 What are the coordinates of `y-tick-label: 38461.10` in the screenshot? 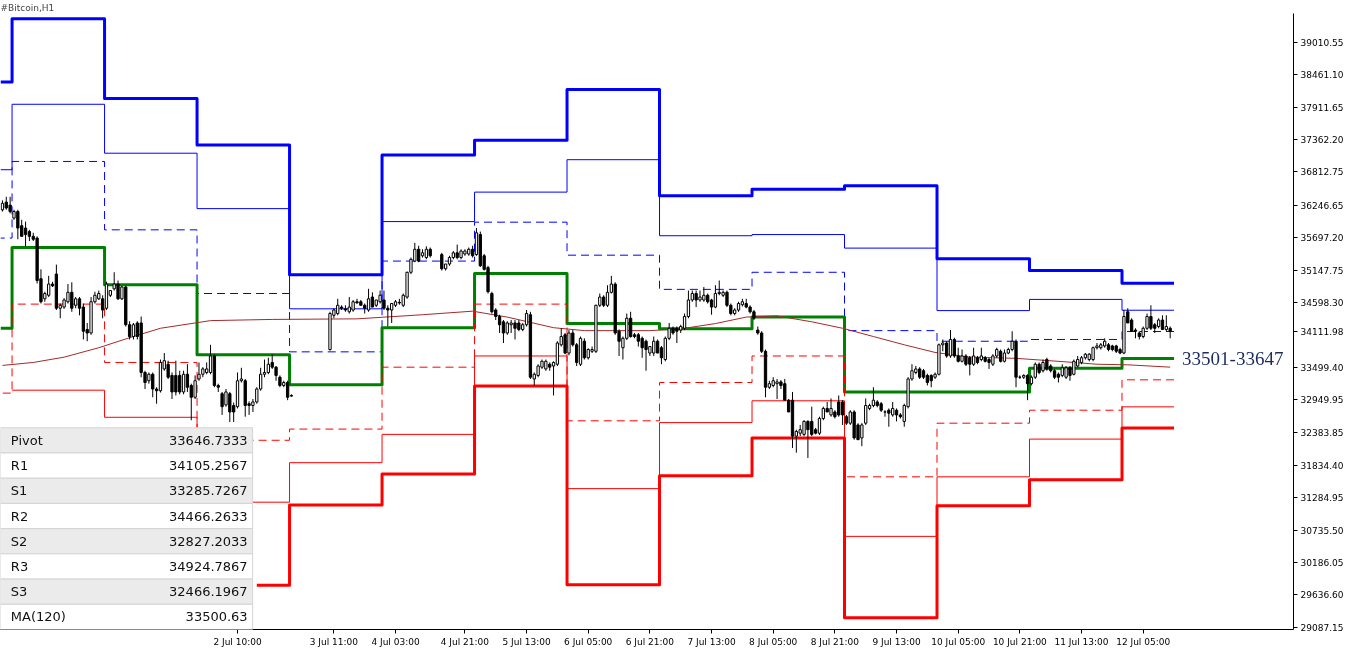 It's located at (1322, 75).